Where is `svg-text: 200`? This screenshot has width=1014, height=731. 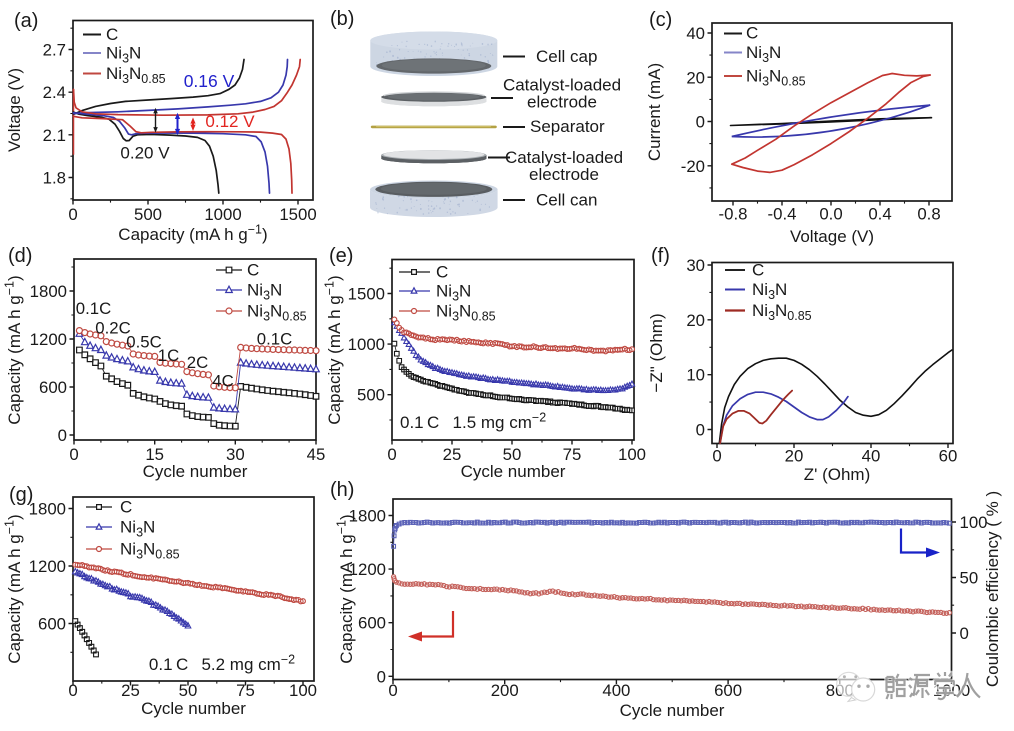 svg-text: 200 is located at coordinates (505, 690).